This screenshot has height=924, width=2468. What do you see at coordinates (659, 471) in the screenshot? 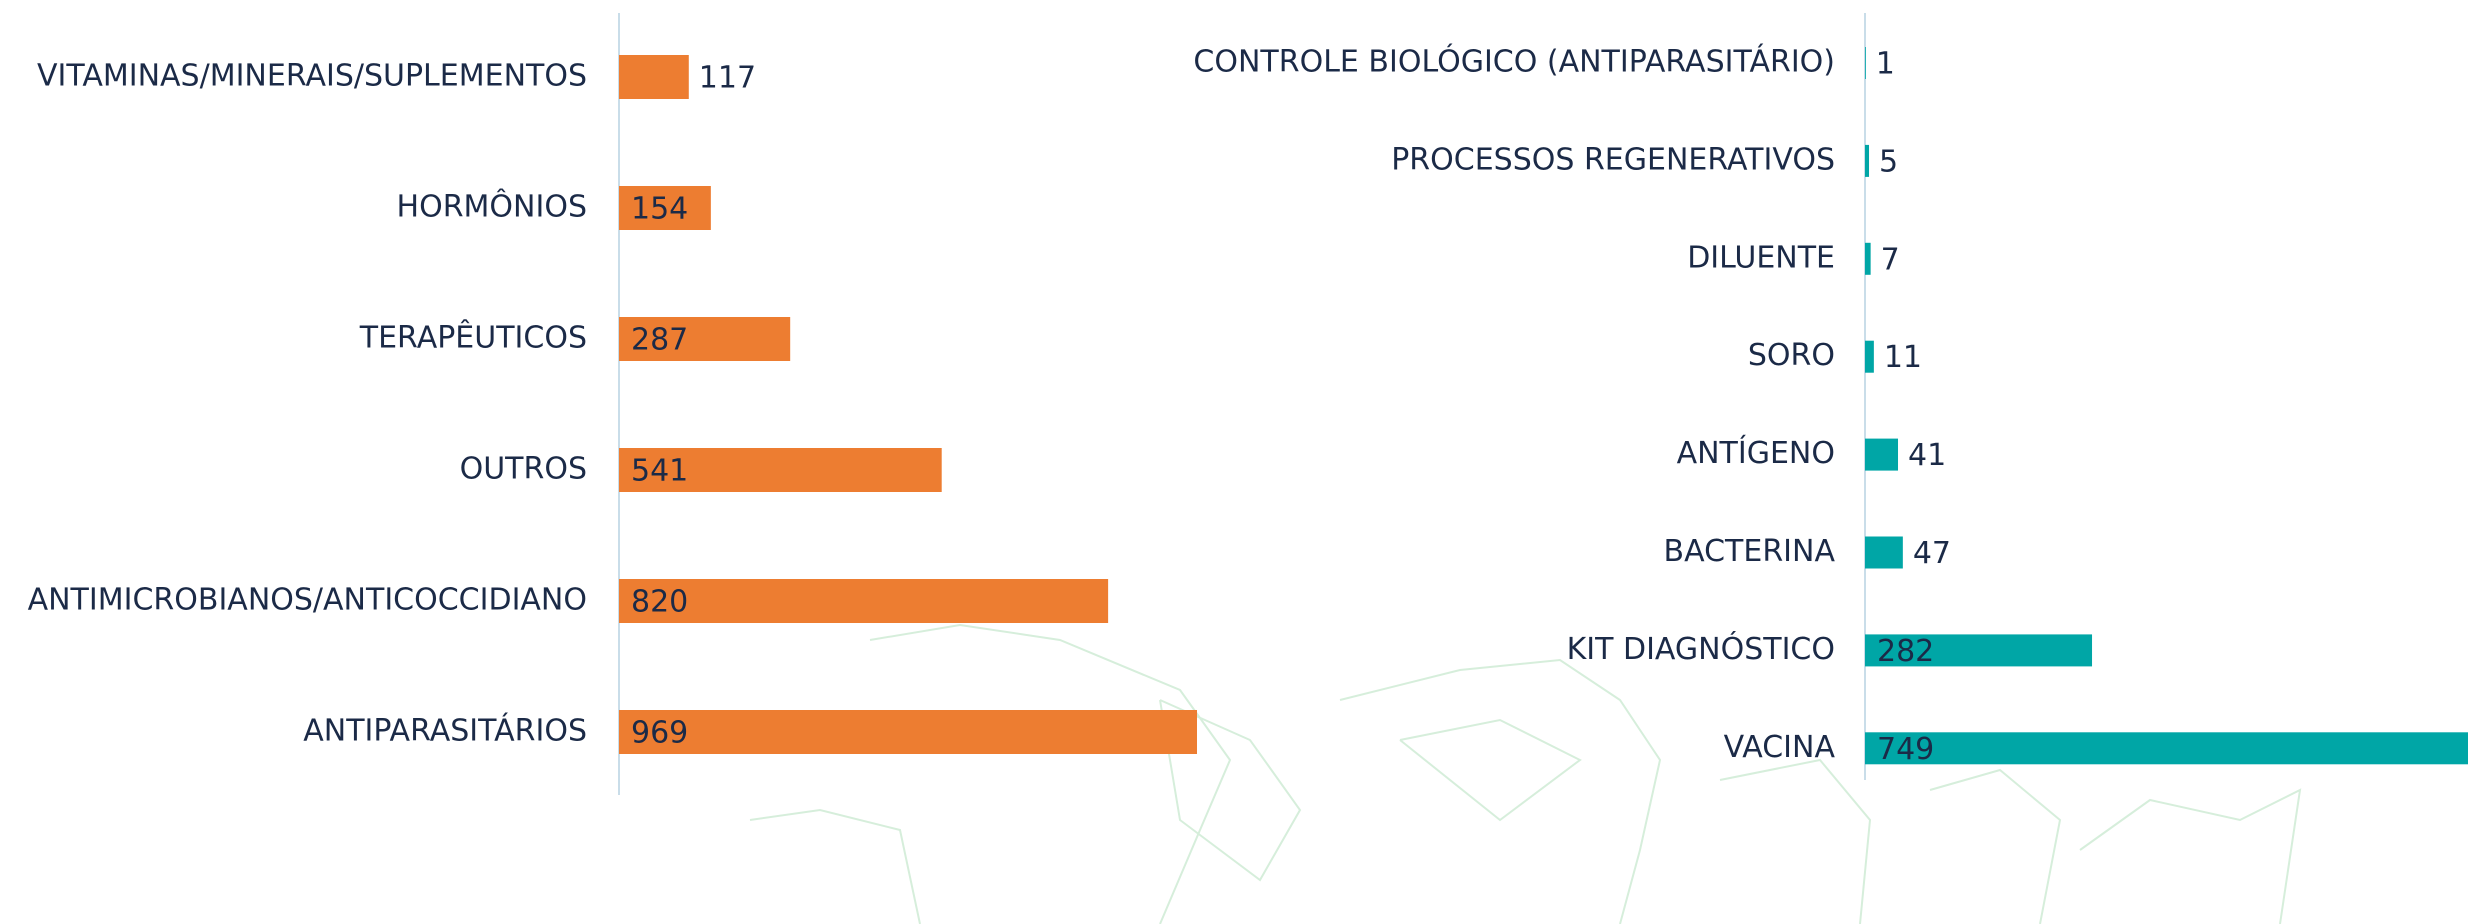
I see `value-label: 541` at bounding box center [659, 471].